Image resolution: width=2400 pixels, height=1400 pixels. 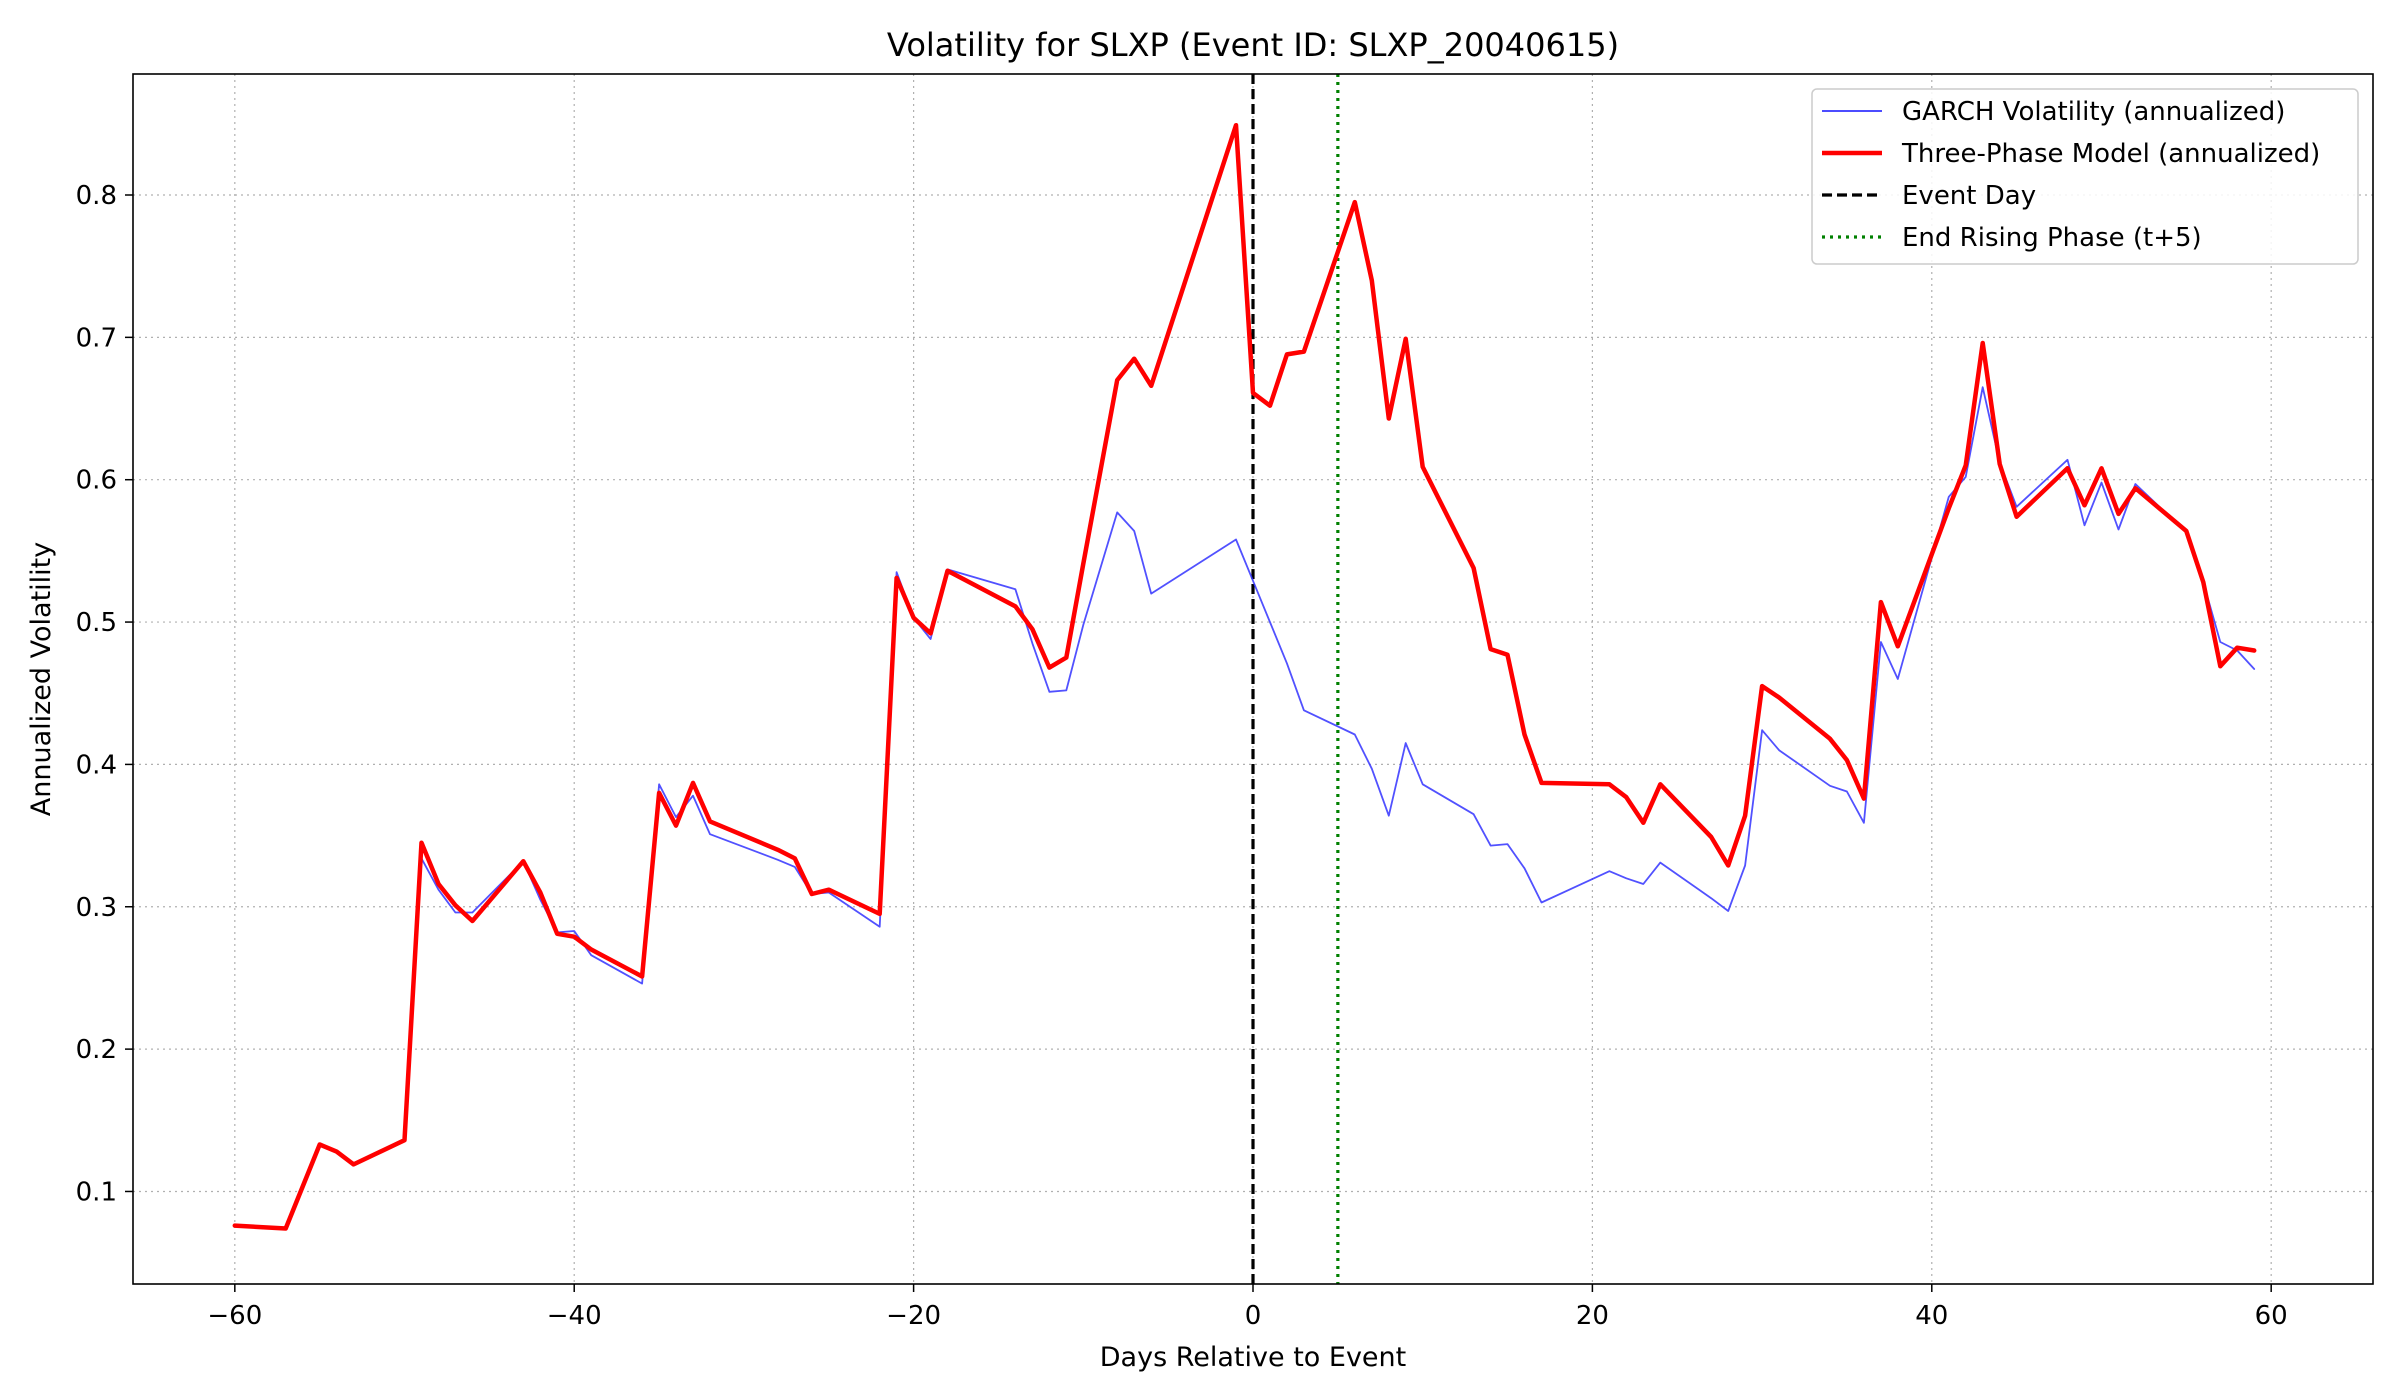 What do you see at coordinates (96, 196) in the screenshot?
I see `y-tick-label: 0.8` at bounding box center [96, 196].